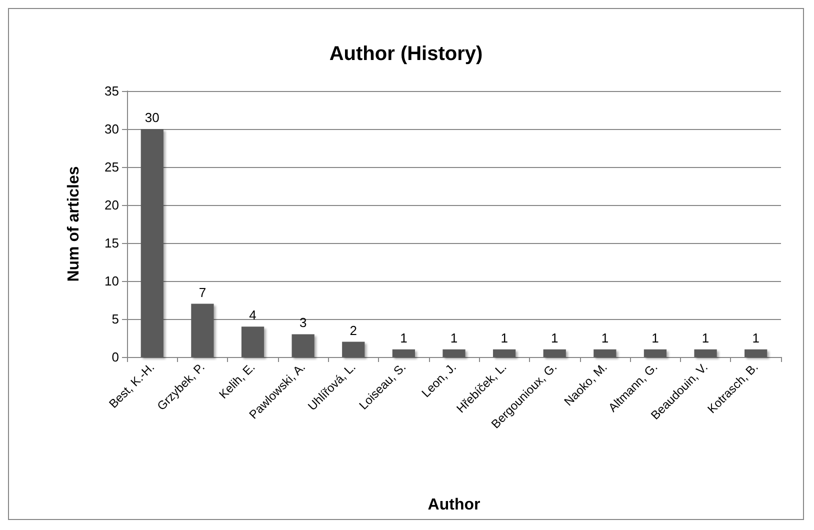 The height and width of the screenshot is (530, 814). Describe the element at coordinates (303, 322) in the screenshot. I see `data-label: 3` at that location.